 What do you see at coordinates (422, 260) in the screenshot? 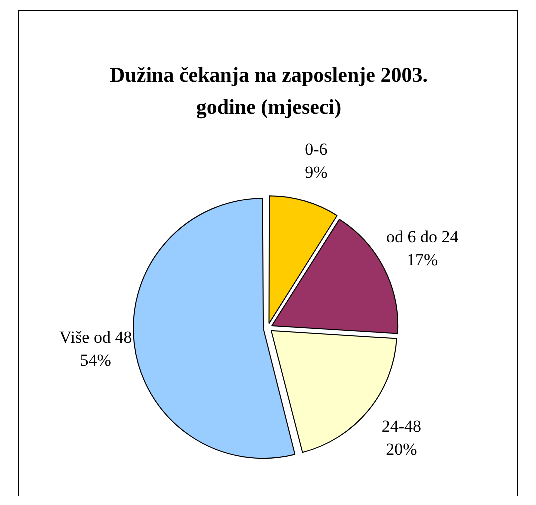
I see `data-label: 17%` at bounding box center [422, 260].